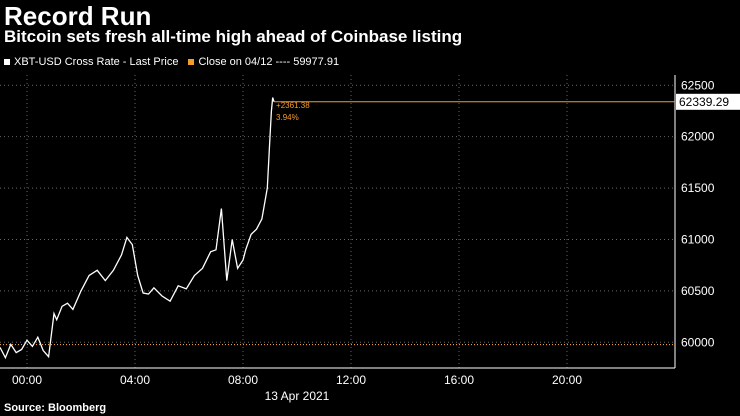  What do you see at coordinates (287, 117) in the screenshot?
I see `percent-annotation: 3.94%` at bounding box center [287, 117].